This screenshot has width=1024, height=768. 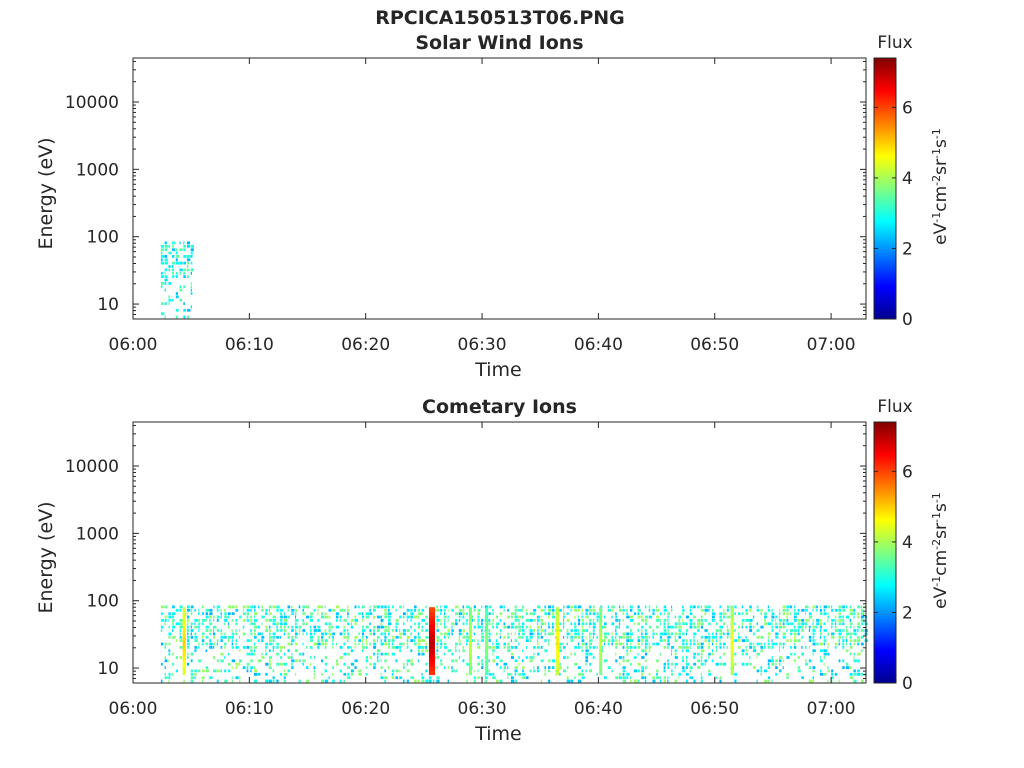 What do you see at coordinates (498, 370) in the screenshot?
I see `x-axis-label: Time` at bounding box center [498, 370].